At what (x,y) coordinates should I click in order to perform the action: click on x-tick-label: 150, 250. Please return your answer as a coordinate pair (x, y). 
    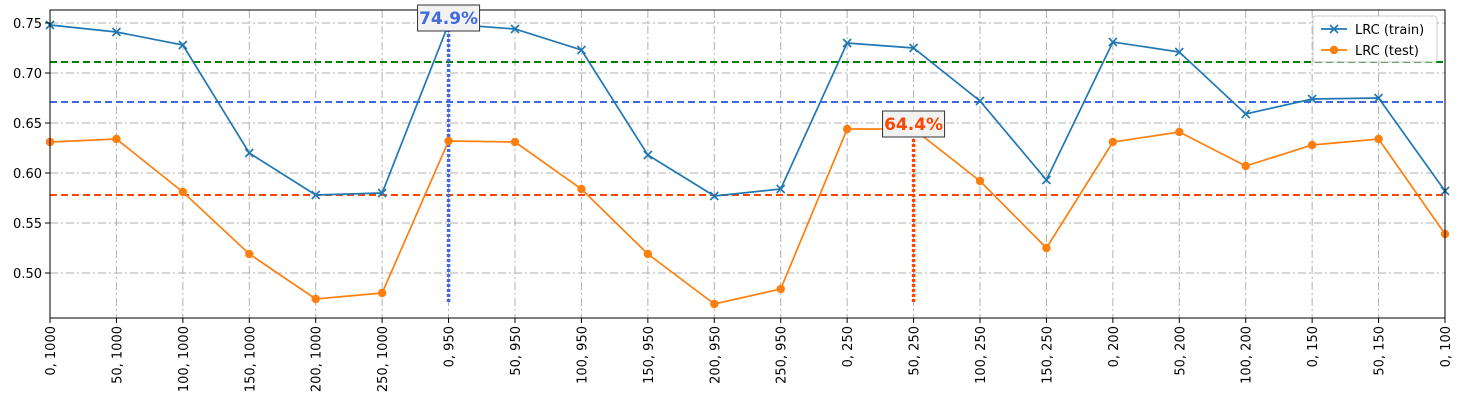
    Looking at the image, I should click on (1047, 355).